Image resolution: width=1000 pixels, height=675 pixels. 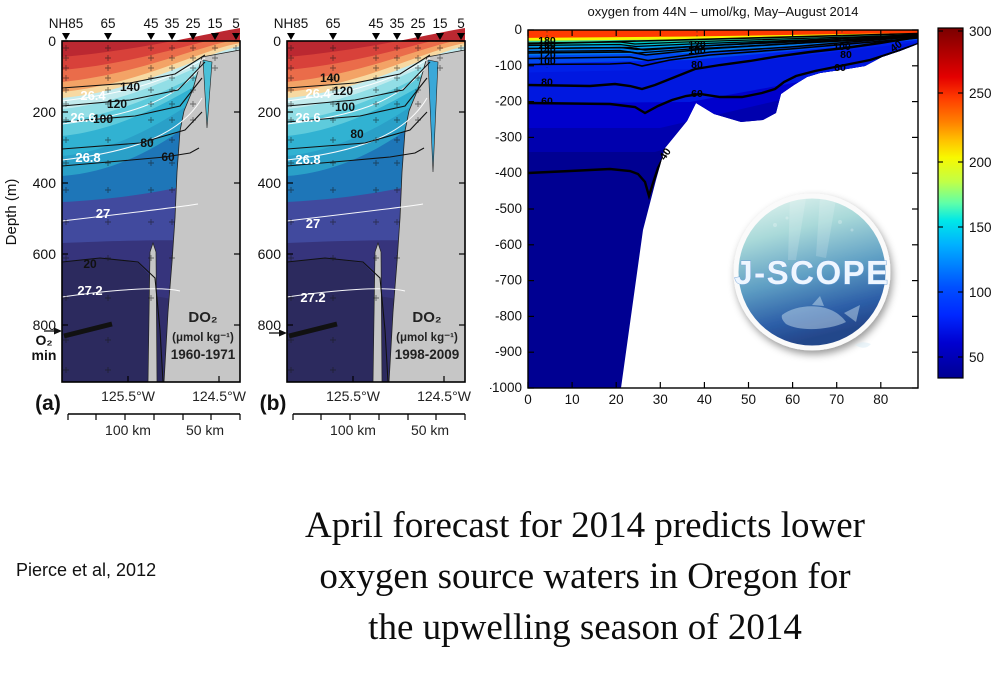 What do you see at coordinates (508, 280) in the screenshot?
I see `depth-tick-label: -700` at bounding box center [508, 280].